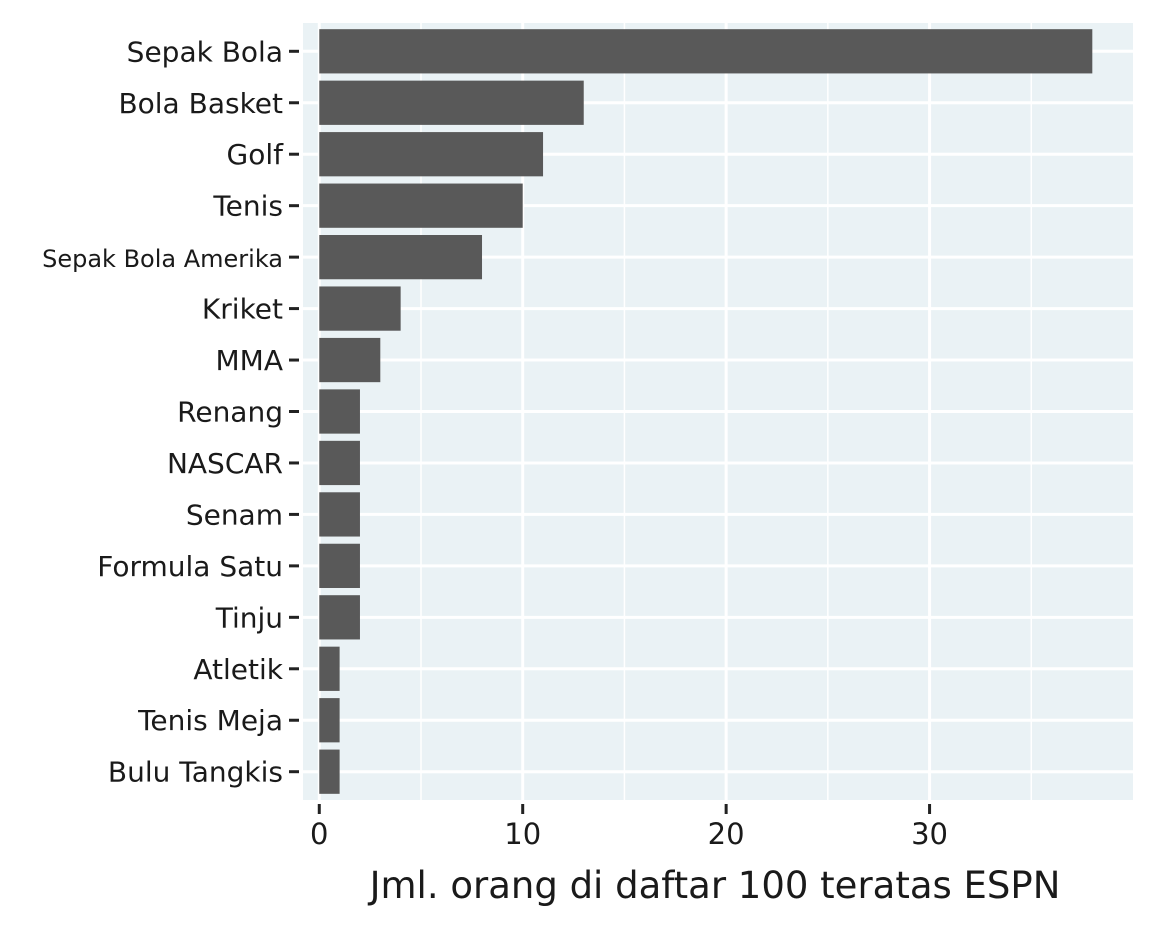 This screenshot has height=928, width=1152. I want to click on bar-kriket, so click(360, 308).